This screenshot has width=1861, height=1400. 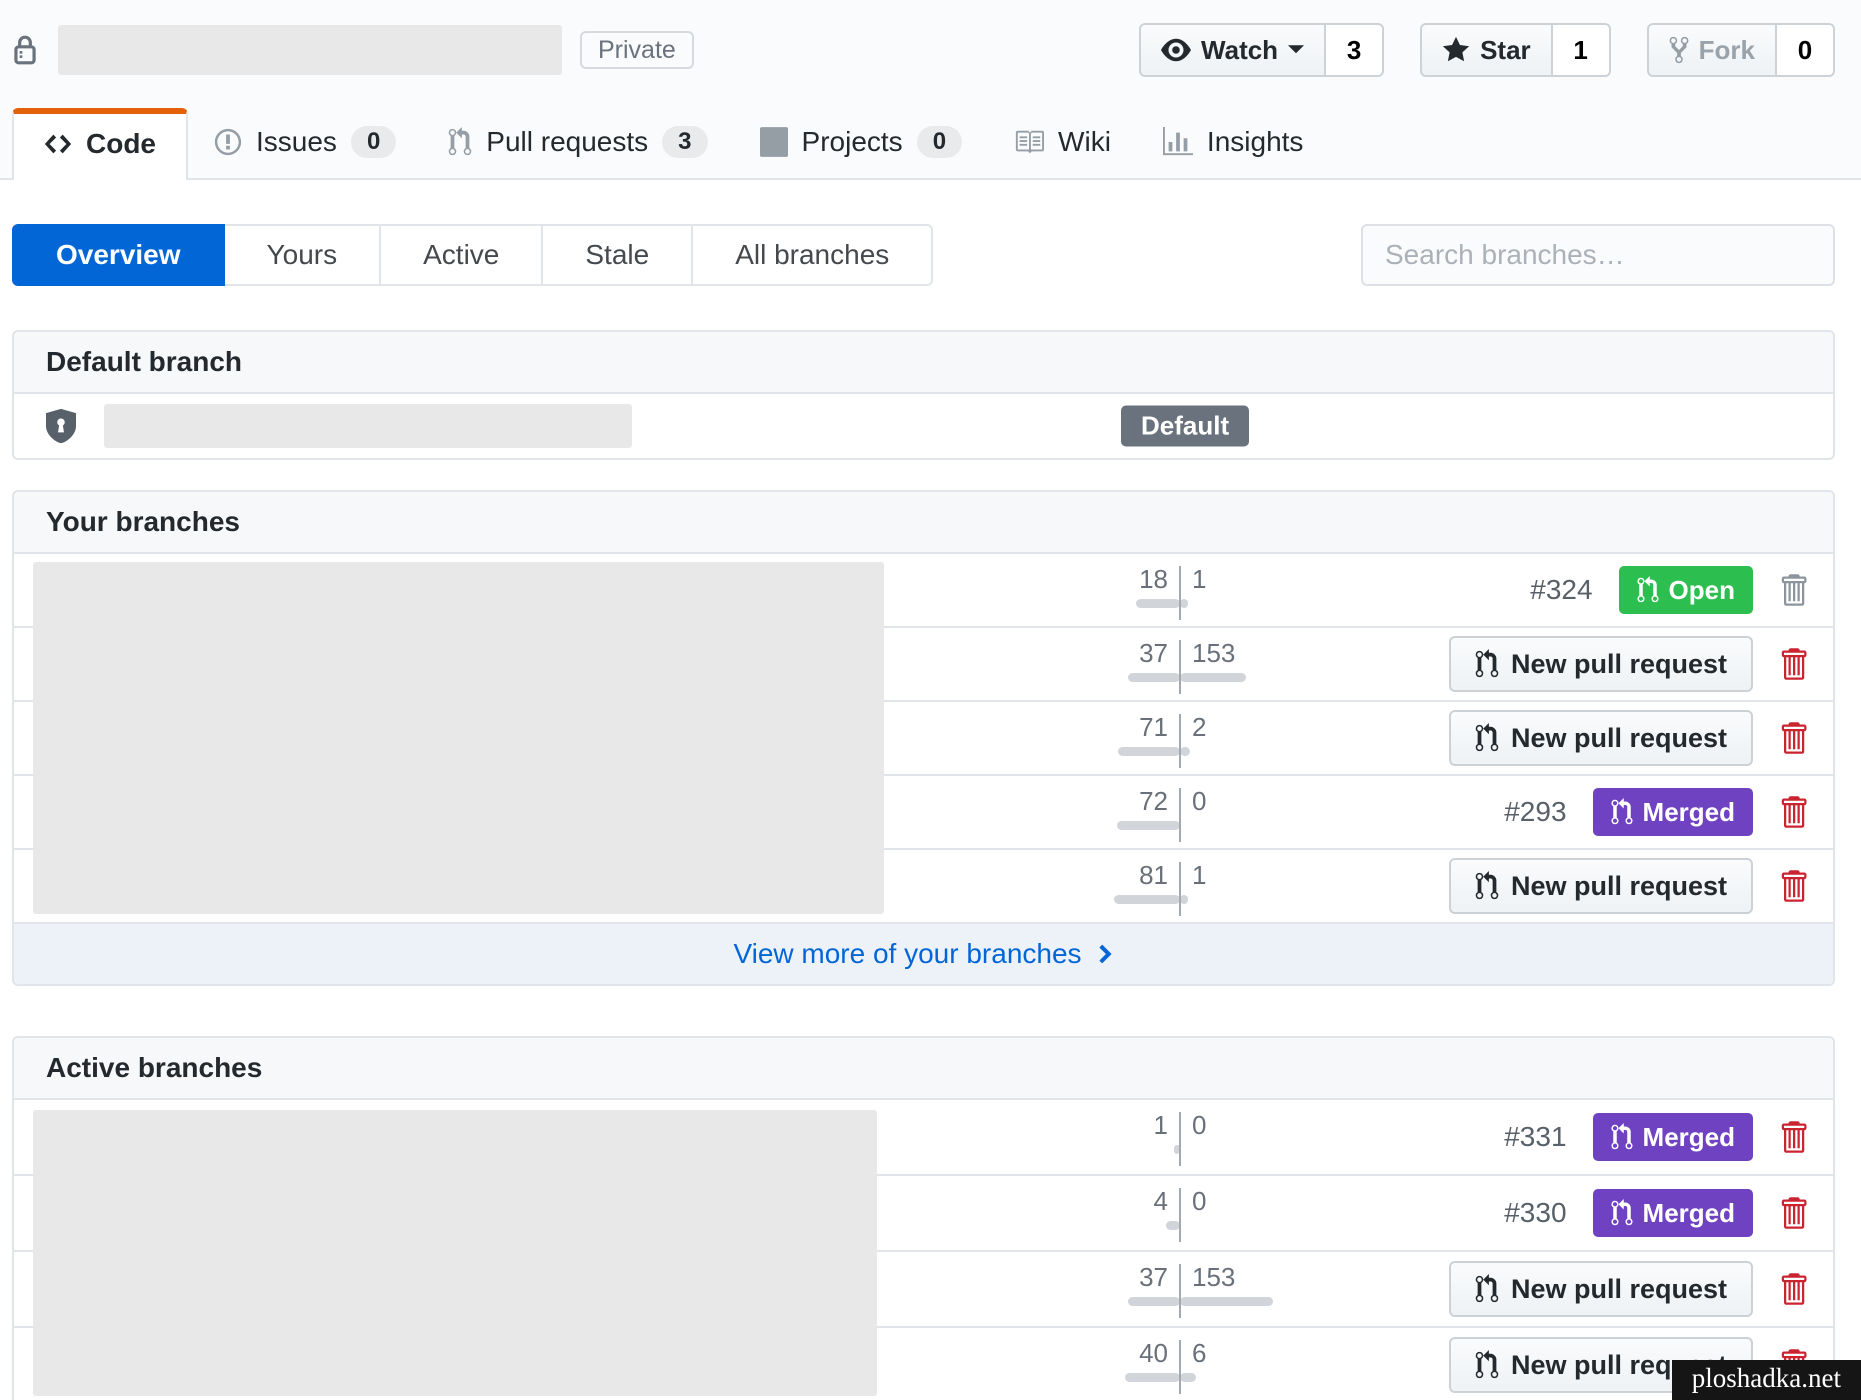 I want to click on repo-social-actions: Watch 3 Star 1 Fork, so click(x=1487, y=50).